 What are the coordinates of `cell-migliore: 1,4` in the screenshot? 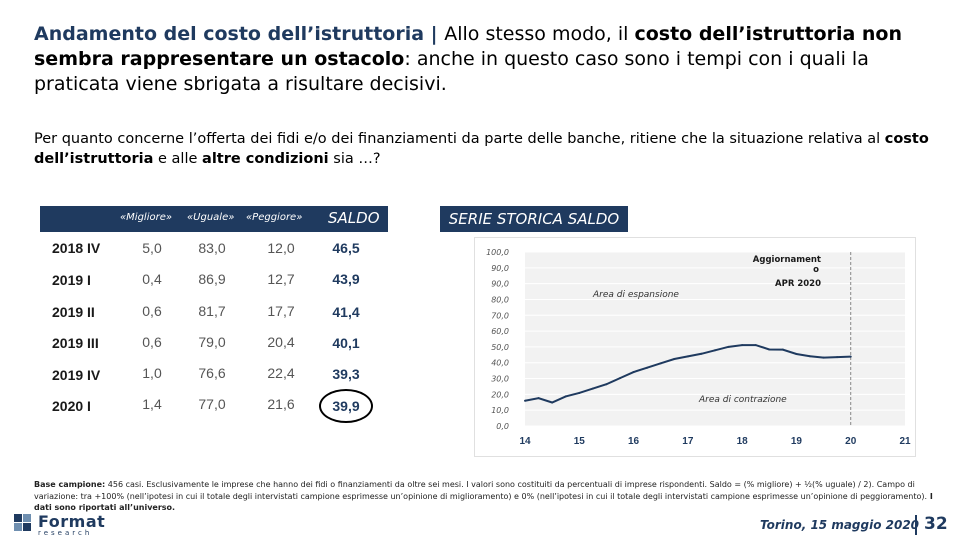 It's located at (152, 404).